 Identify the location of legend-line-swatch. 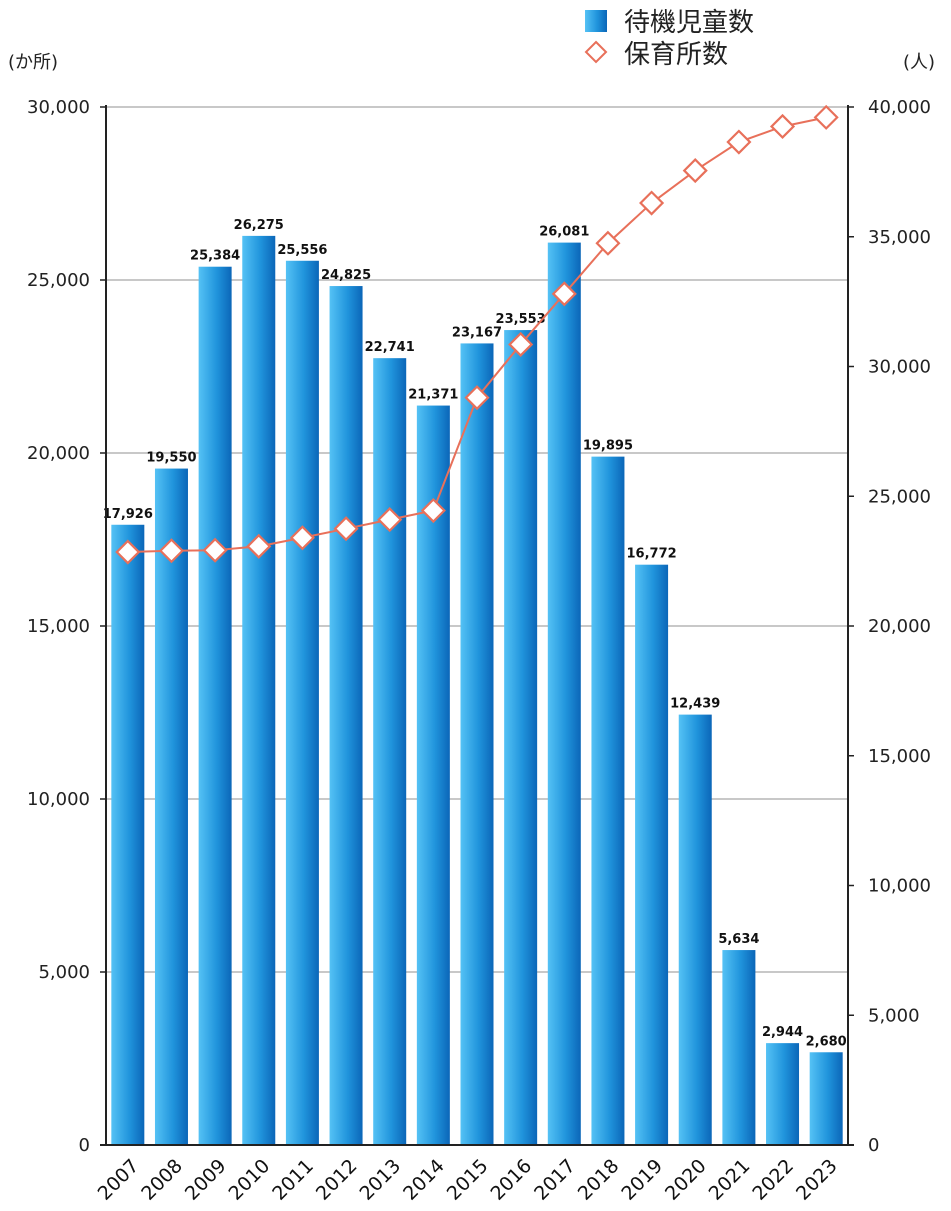
(596, 52).